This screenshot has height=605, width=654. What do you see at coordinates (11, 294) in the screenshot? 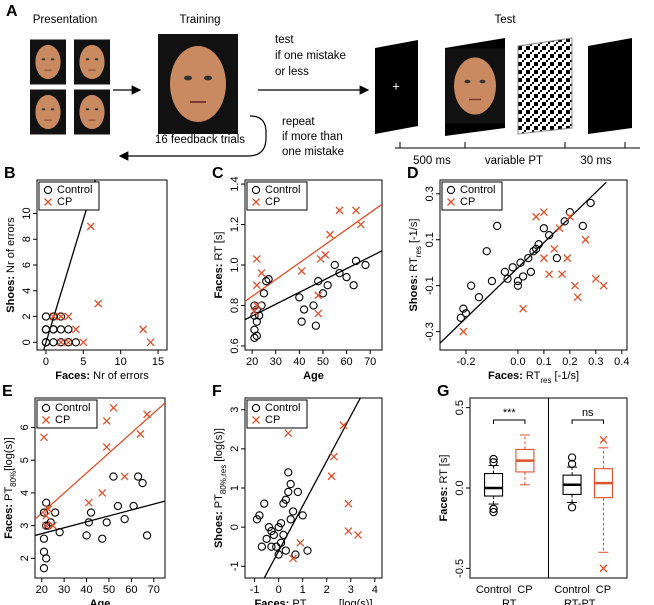
I see `label-part: Shoes:` at bounding box center [11, 294].